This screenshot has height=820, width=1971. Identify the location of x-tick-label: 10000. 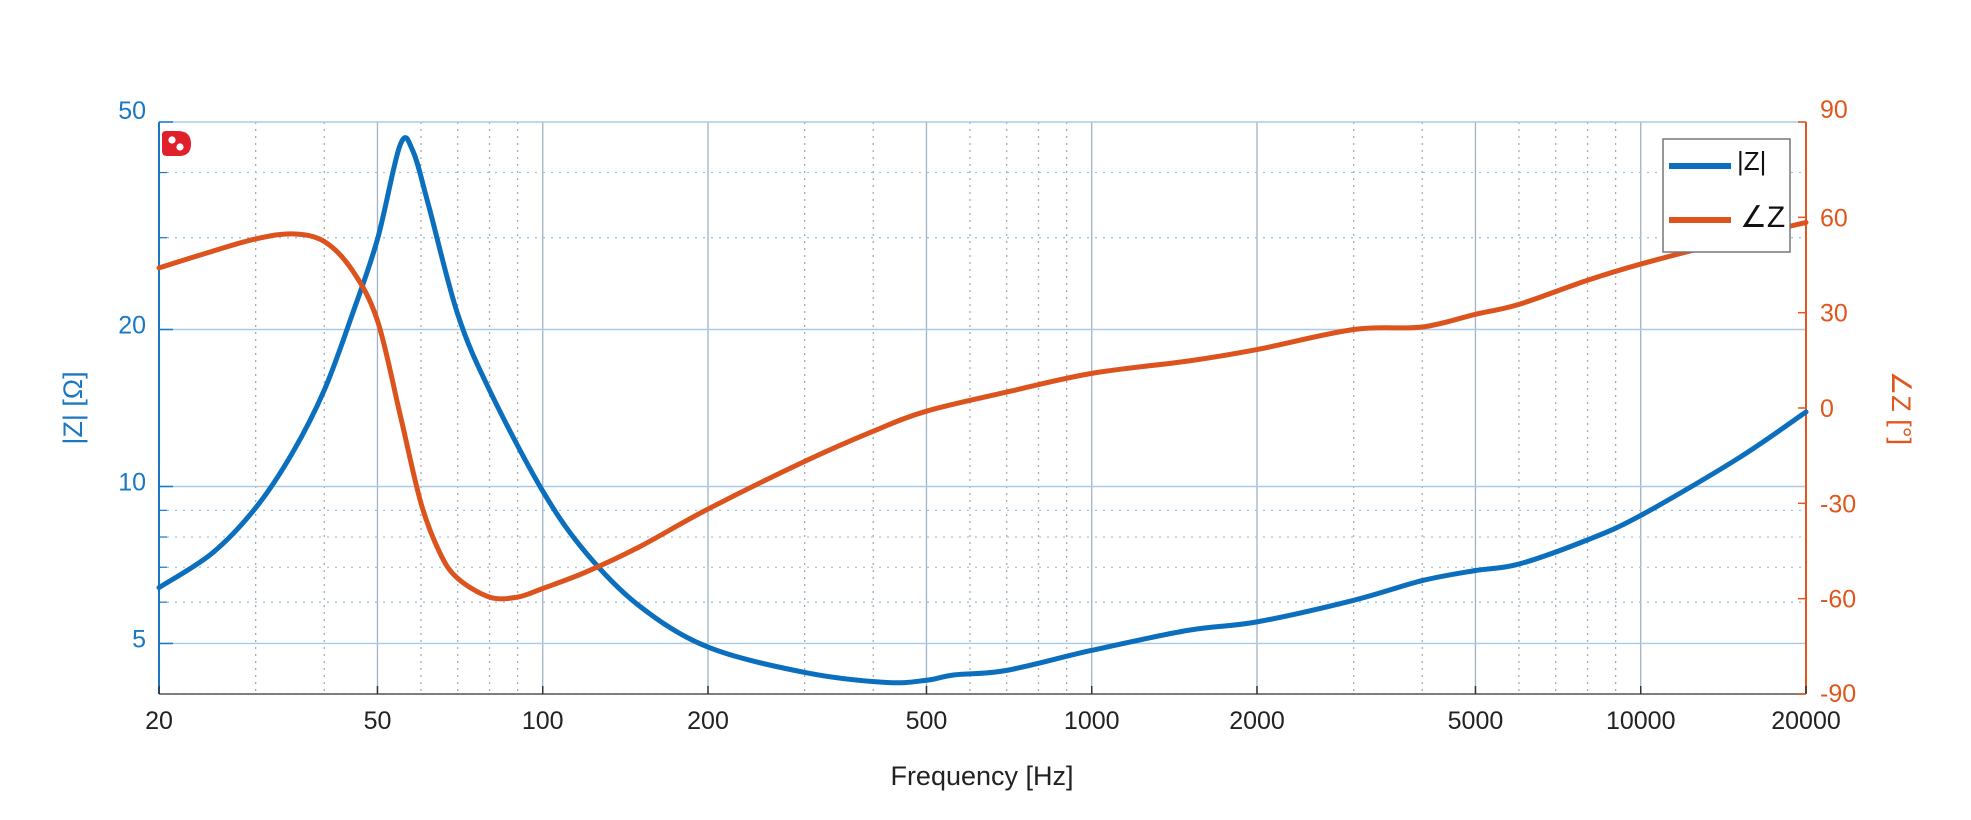
(1641, 721).